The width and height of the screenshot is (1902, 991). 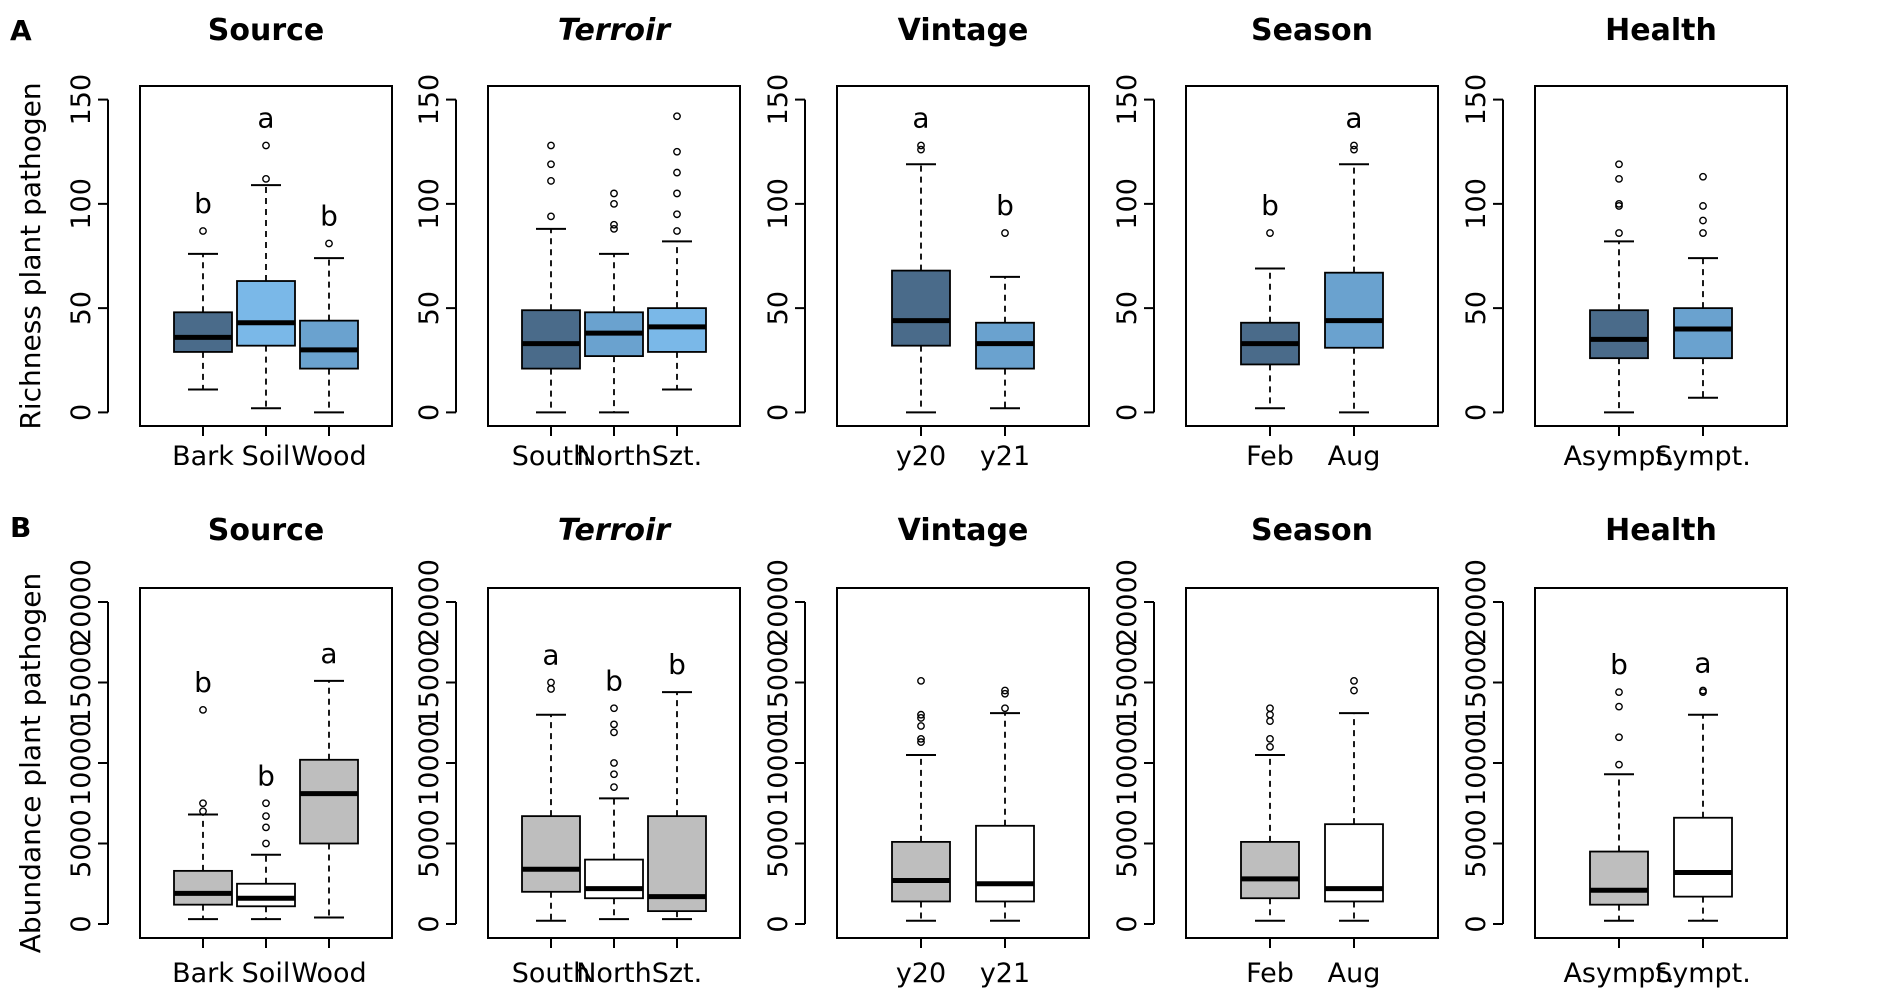 I want to click on box-y20: y20, so click(x=921, y=832).